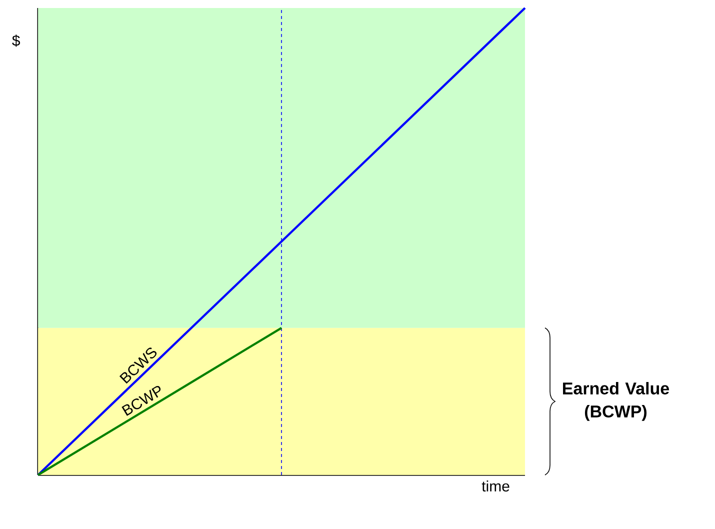 The width and height of the screenshot is (715, 529). Describe the element at coordinates (16, 40) in the screenshot. I see `y-axis-title: $` at that location.